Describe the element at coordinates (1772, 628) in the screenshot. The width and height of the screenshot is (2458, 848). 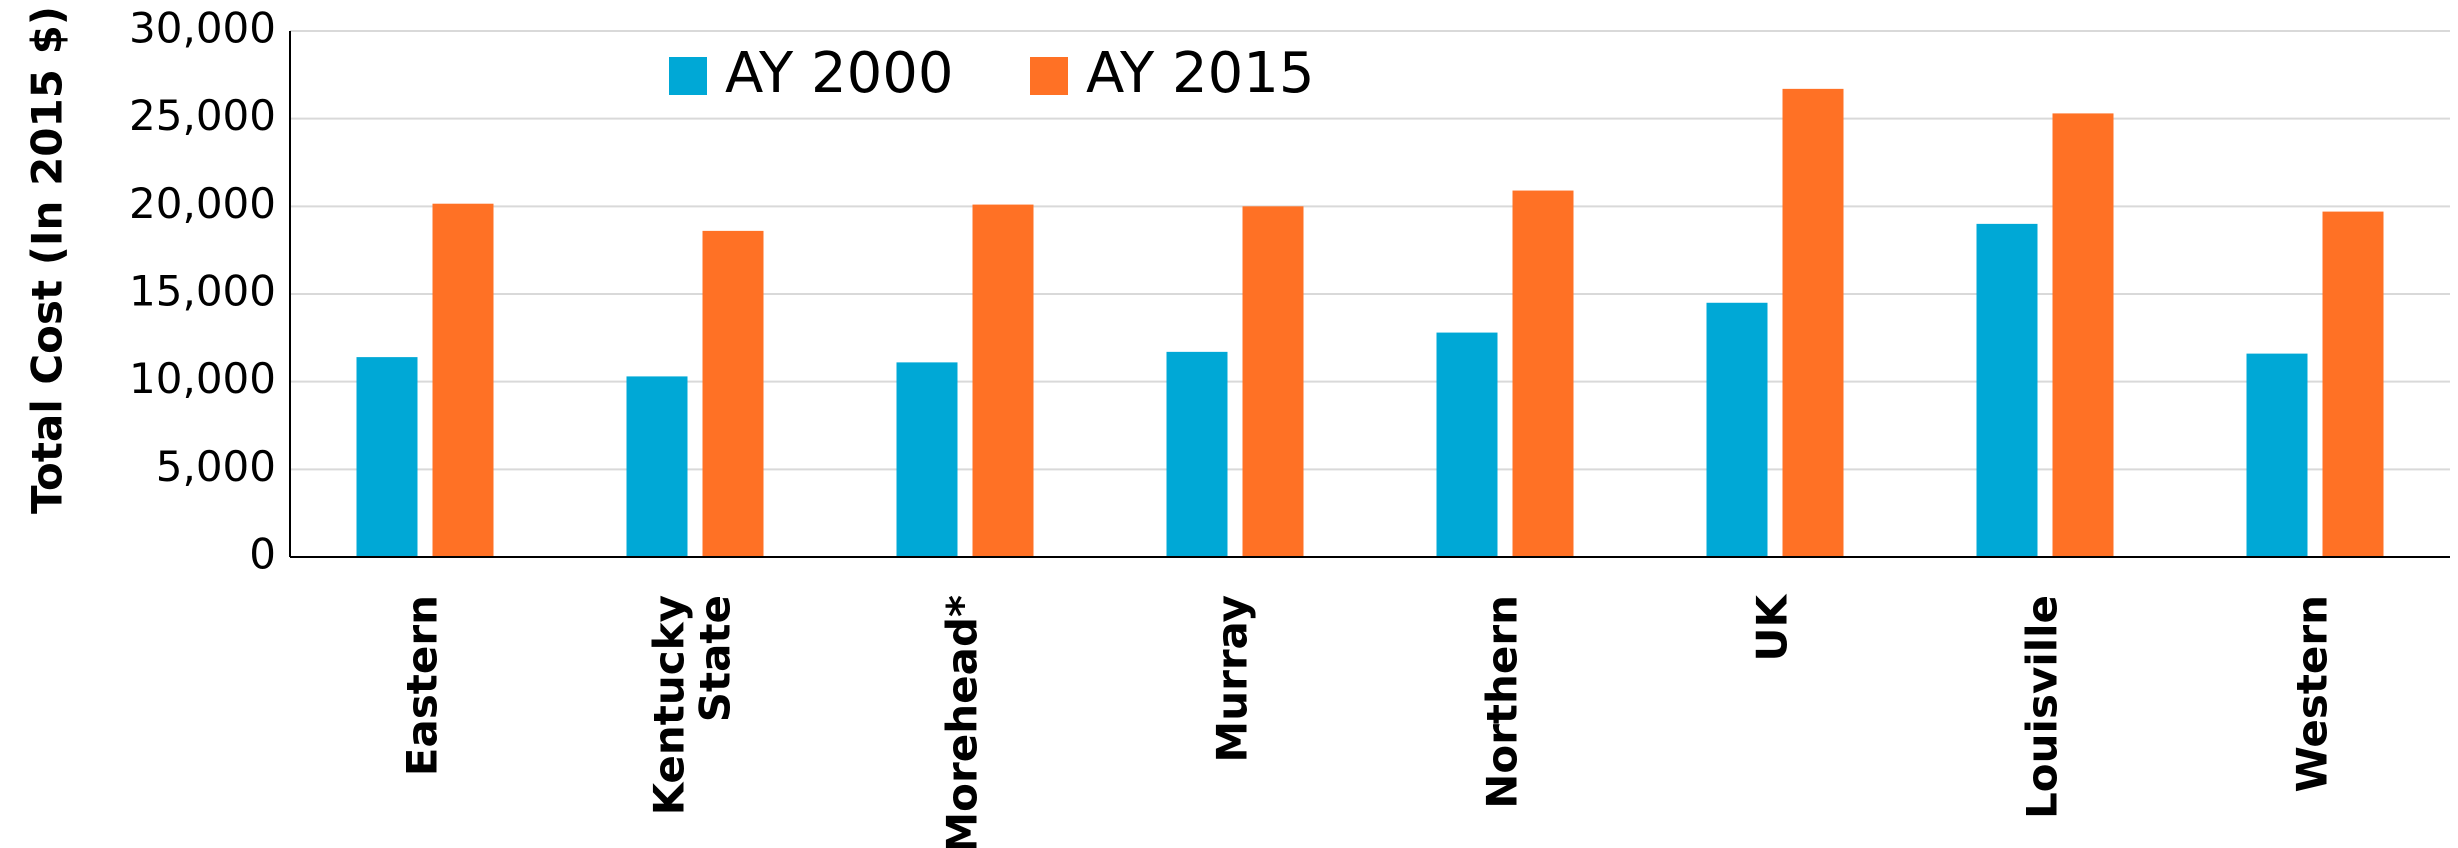
I see `x-tick-label: UK` at that location.